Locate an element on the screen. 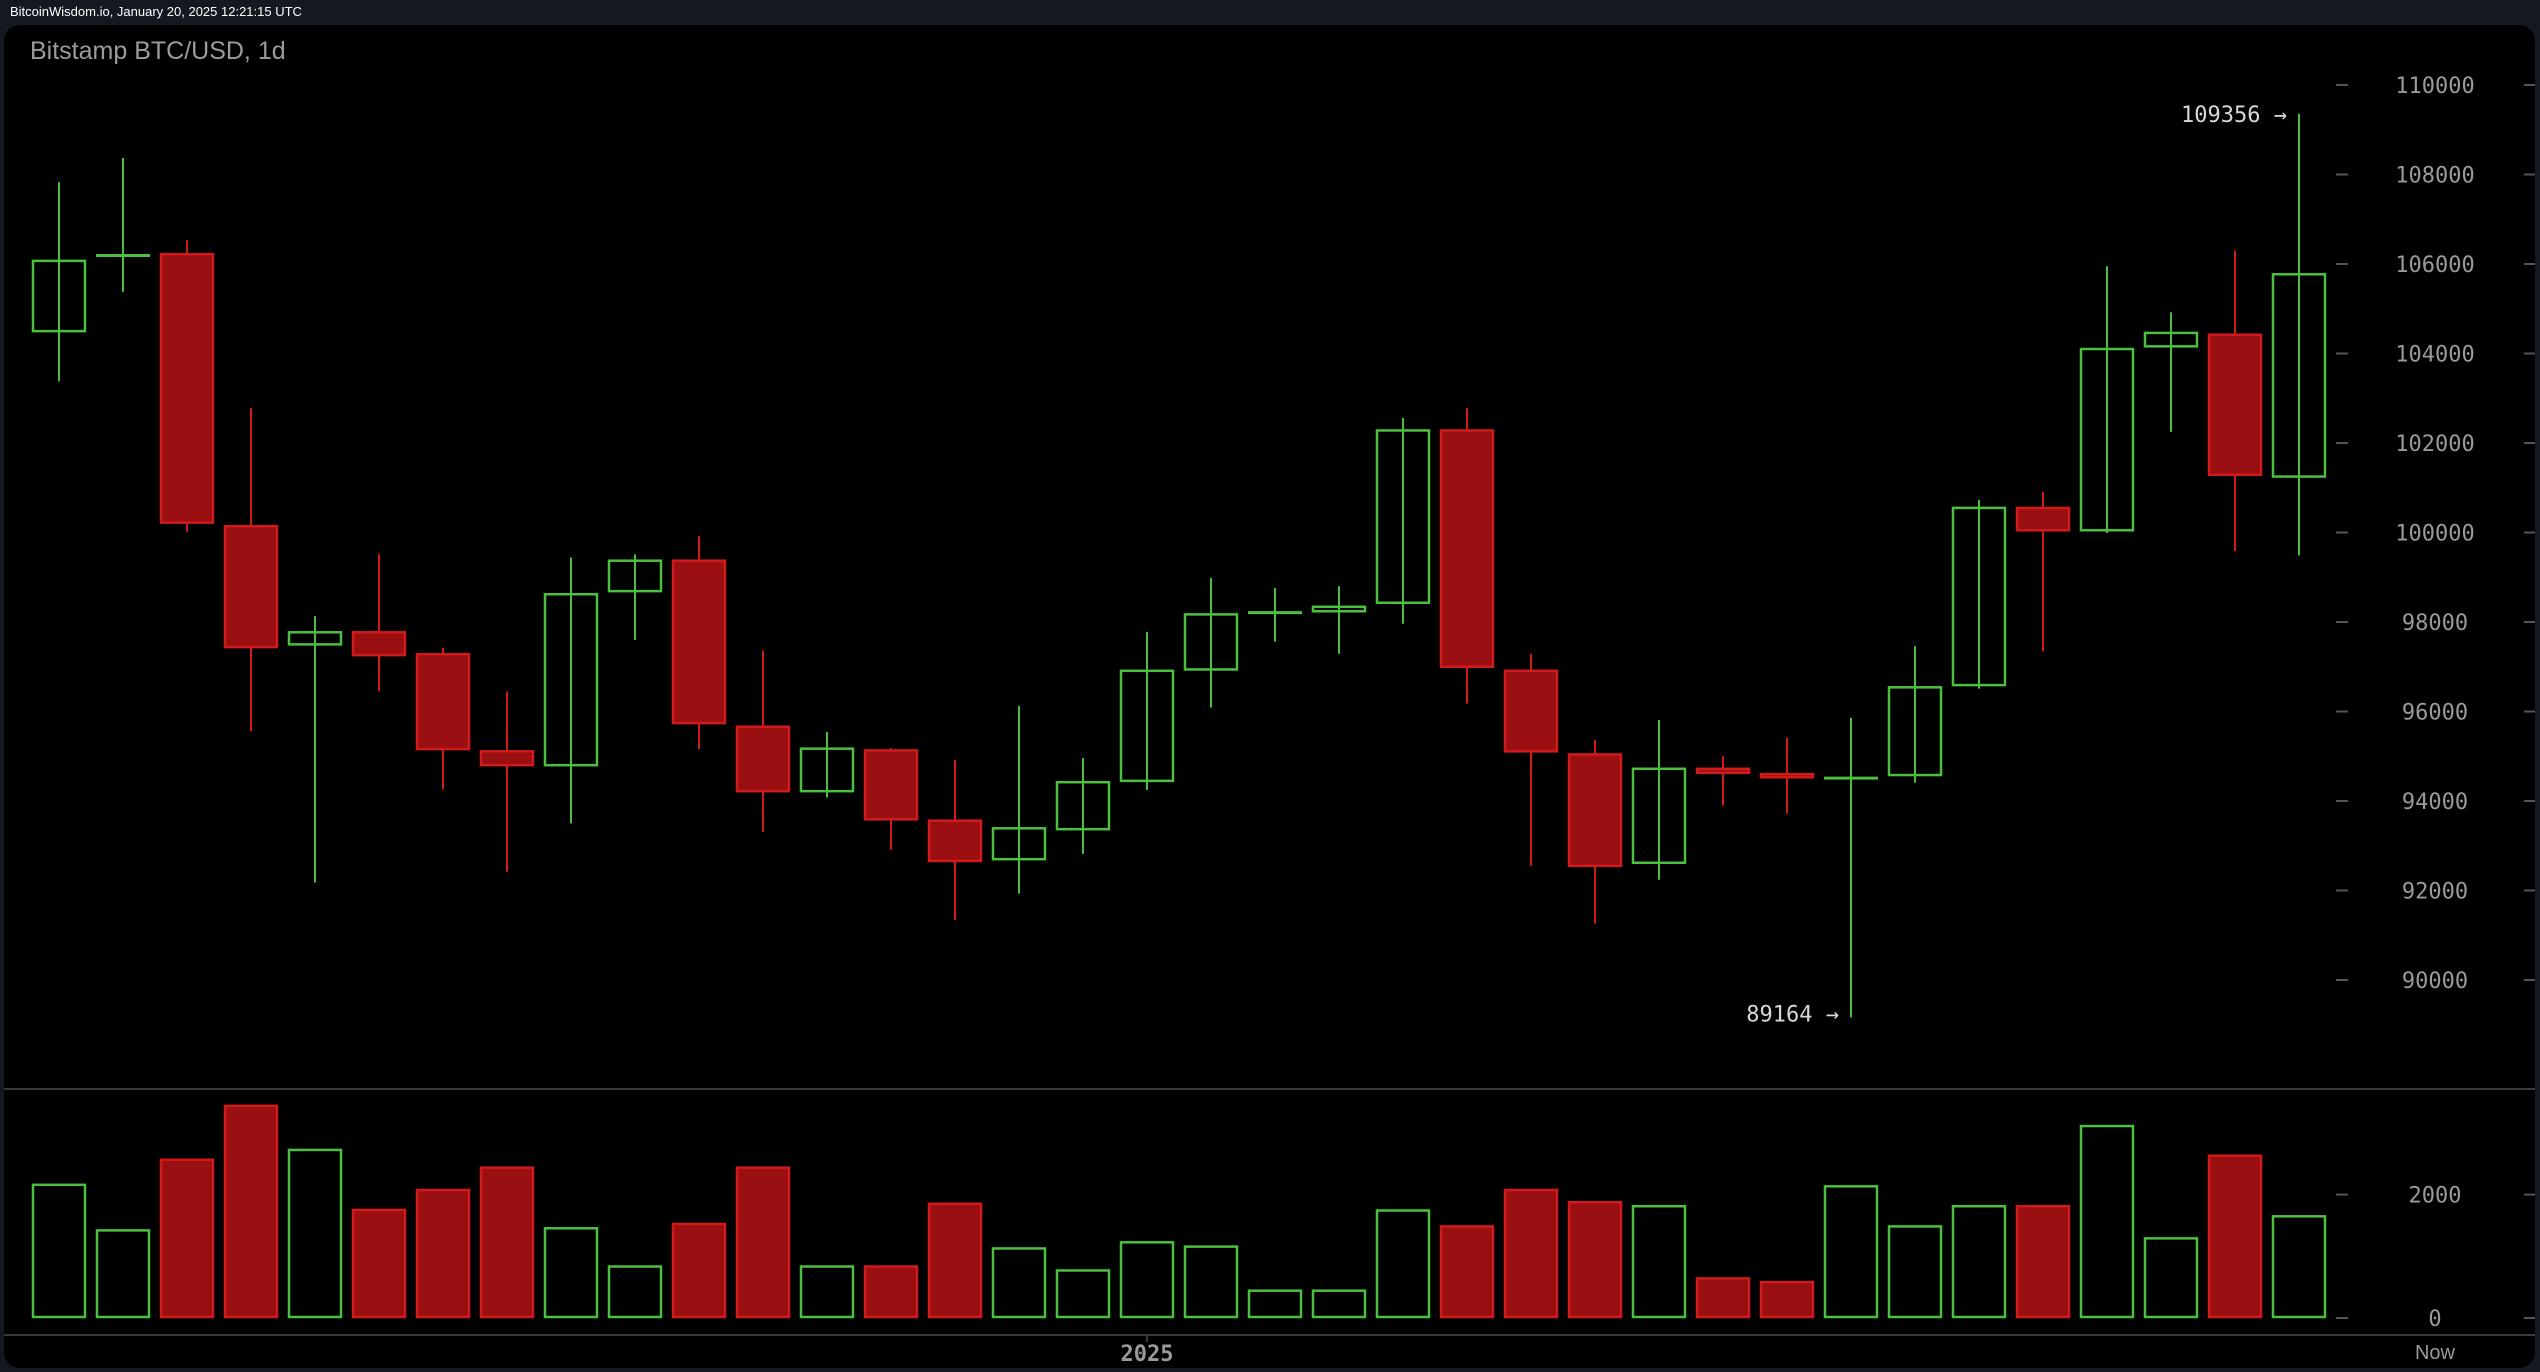 This screenshot has width=2540, height=1372. price-tick-label: 94000 is located at coordinates (2435, 802).